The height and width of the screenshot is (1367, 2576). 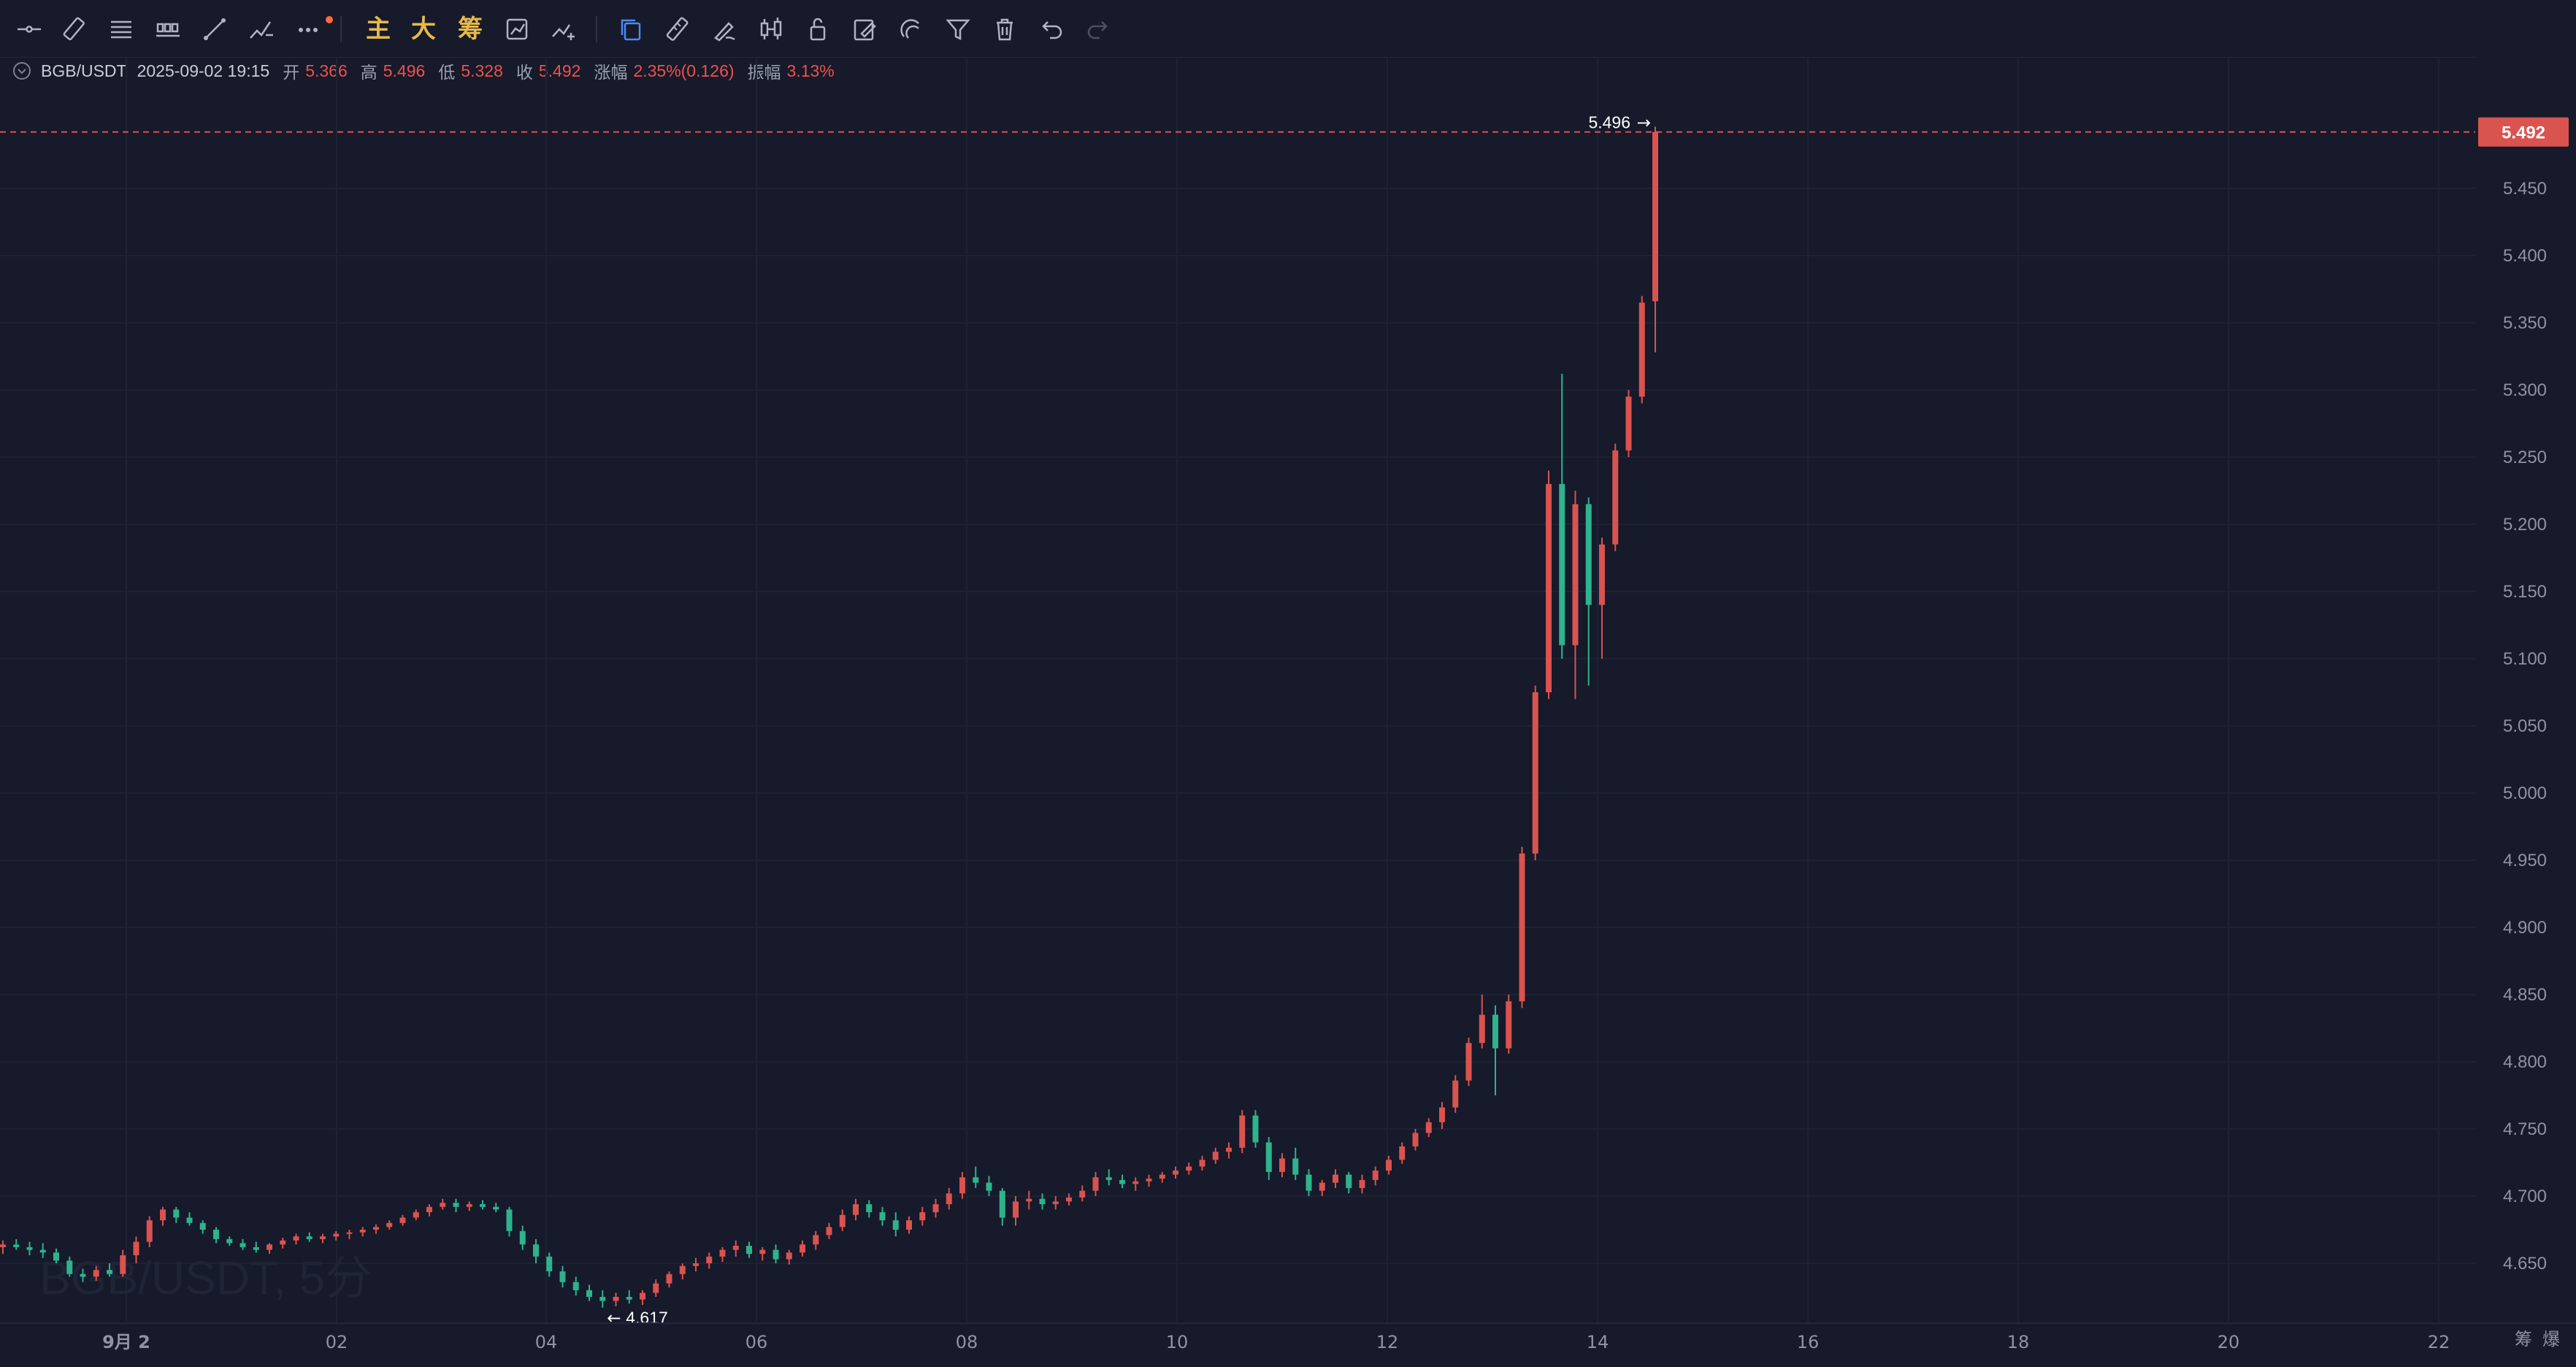 I want to click on y-tick-label: 5.450, so click(x=2525, y=189).